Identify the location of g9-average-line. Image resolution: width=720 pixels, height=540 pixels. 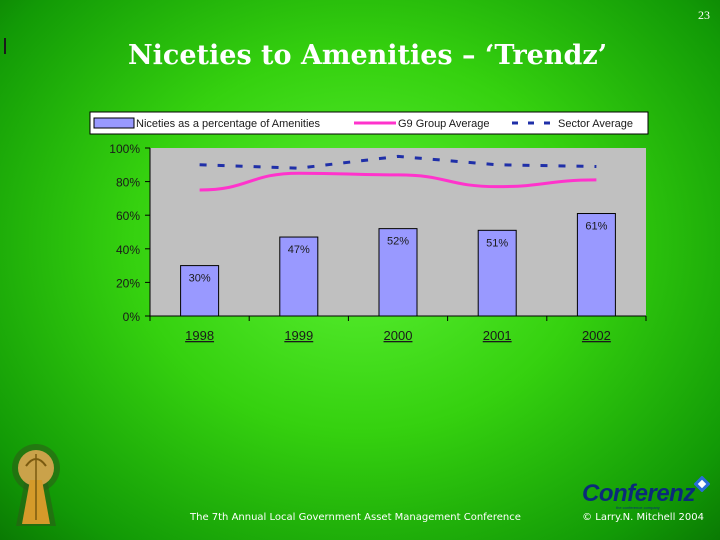
(398, 181).